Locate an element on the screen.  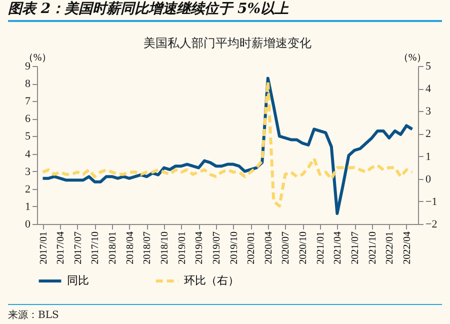
chart-title: 图表 2：美国时薪同比增速继续位于 5%以上 is located at coordinates (225, 11).